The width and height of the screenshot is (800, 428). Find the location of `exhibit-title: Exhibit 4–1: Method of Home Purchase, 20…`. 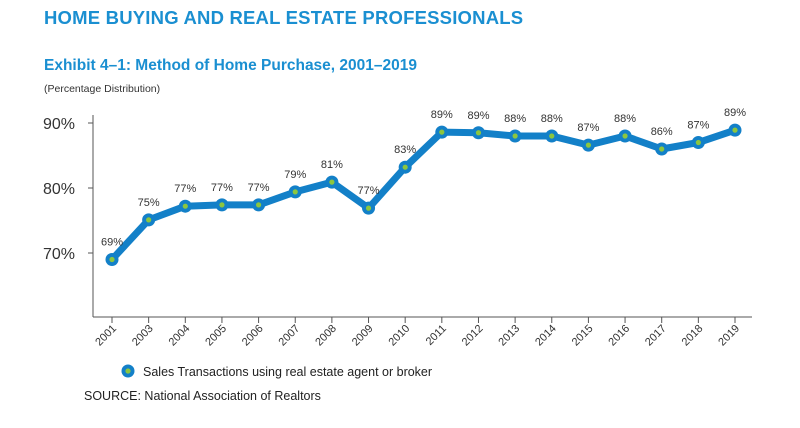

exhibit-title: Exhibit 4–1: Method of Home Purchase, 20… is located at coordinates (230, 65).